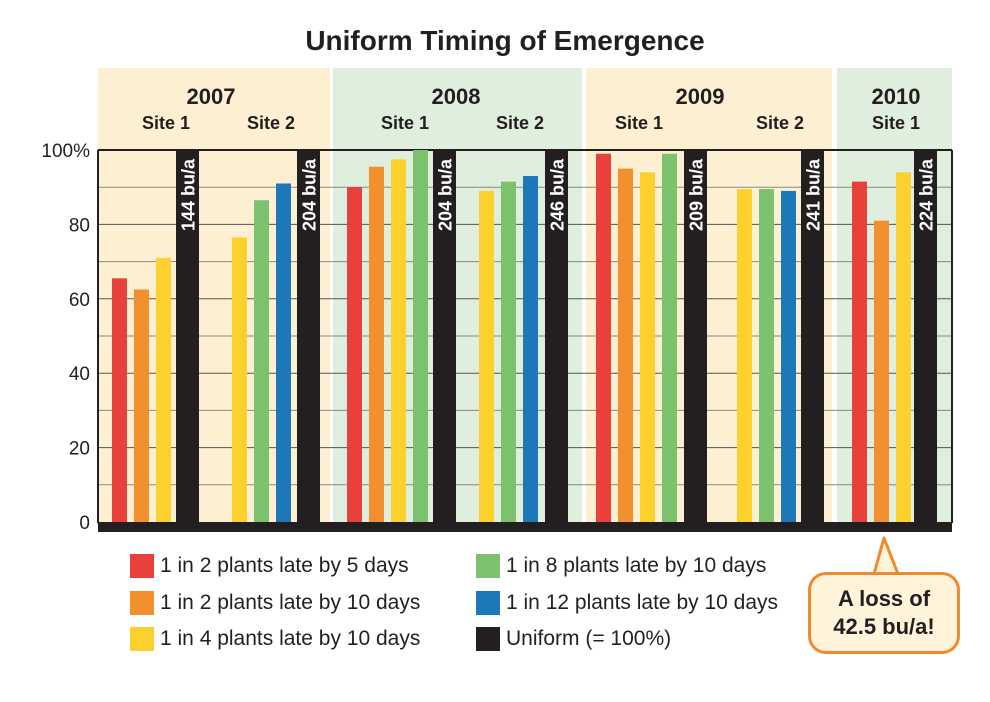 This screenshot has width=990, height=702. What do you see at coordinates (884, 626) in the screenshot?
I see `callout-line-2: 42.5 bu/a!` at bounding box center [884, 626].